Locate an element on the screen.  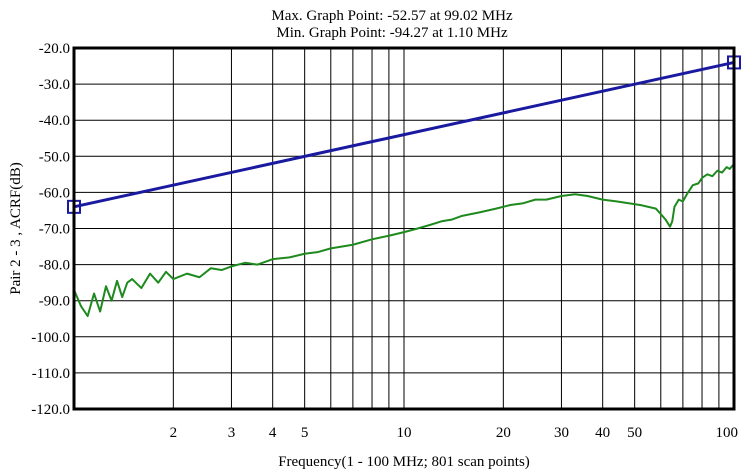
y-tick-label: -60.0 is located at coordinates (54, 193).